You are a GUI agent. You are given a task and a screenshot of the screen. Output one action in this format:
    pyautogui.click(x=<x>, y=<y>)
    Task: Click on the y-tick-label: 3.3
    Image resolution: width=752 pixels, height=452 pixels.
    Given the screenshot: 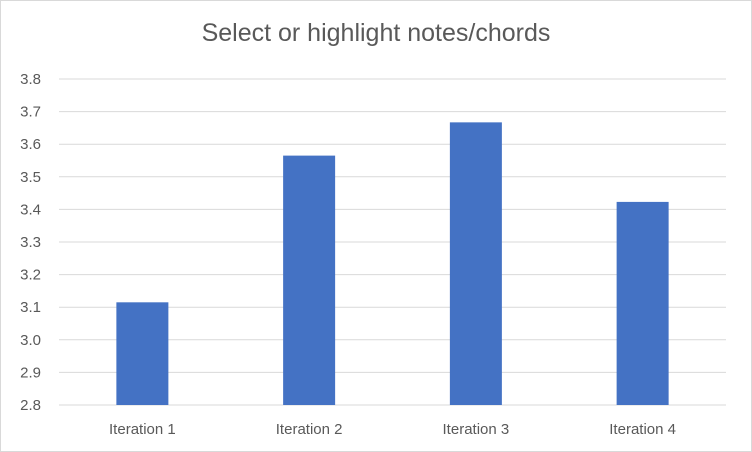 What is the action you would take?
    pyautogui.click(x=30, y=242)
    